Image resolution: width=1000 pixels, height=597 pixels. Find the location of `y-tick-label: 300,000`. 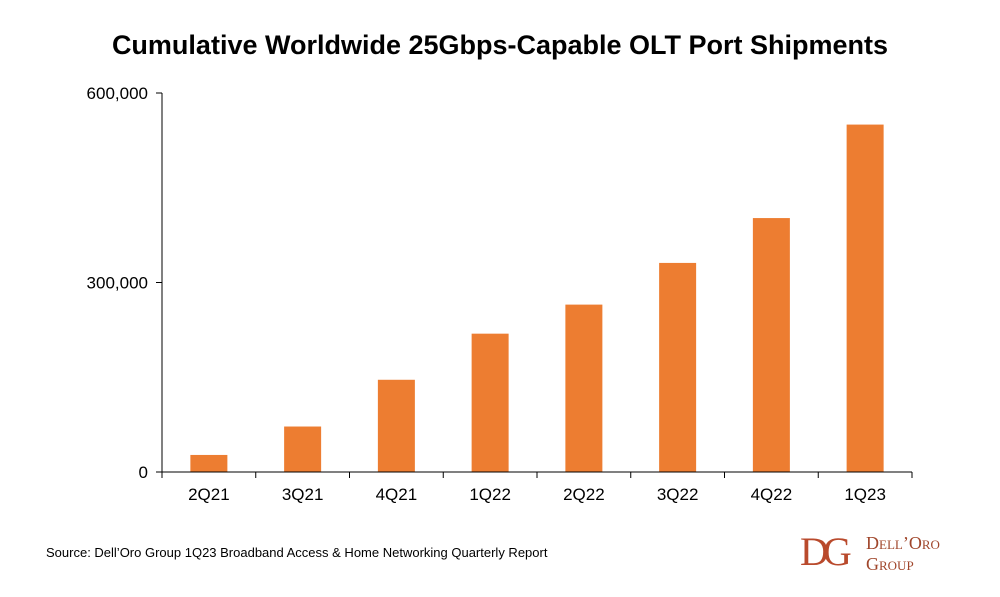

y-tick-label: 300,000 is located at coordinates (117, 283).